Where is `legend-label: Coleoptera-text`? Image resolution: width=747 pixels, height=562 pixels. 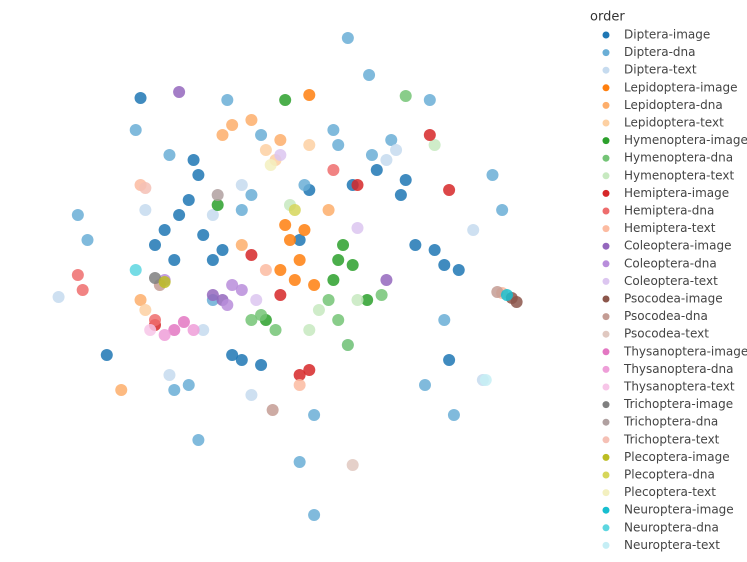
legend-label: Coleoptera-text is located at coordinates (671, 281).